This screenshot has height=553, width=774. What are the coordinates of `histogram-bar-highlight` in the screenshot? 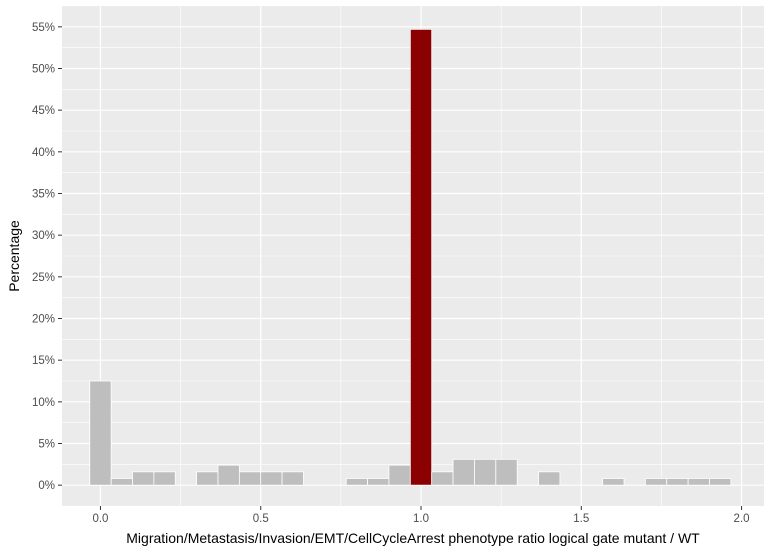 It's located at (421, 257).